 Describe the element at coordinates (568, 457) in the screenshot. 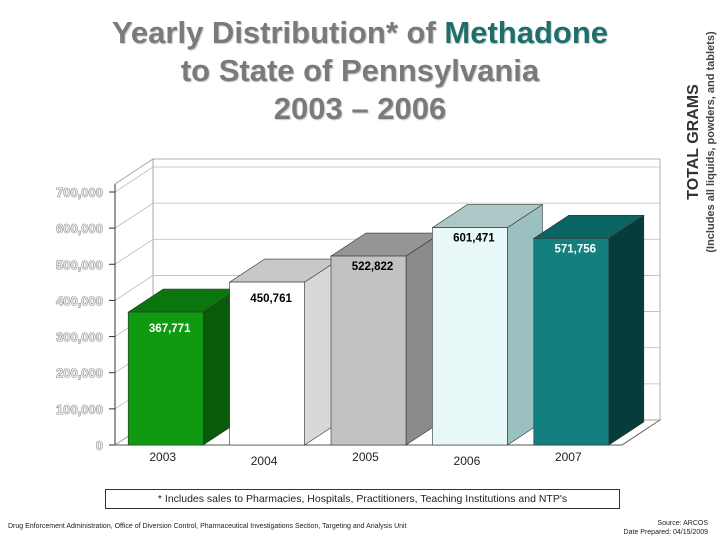

I see `x-tick-label: 2007` at that location.